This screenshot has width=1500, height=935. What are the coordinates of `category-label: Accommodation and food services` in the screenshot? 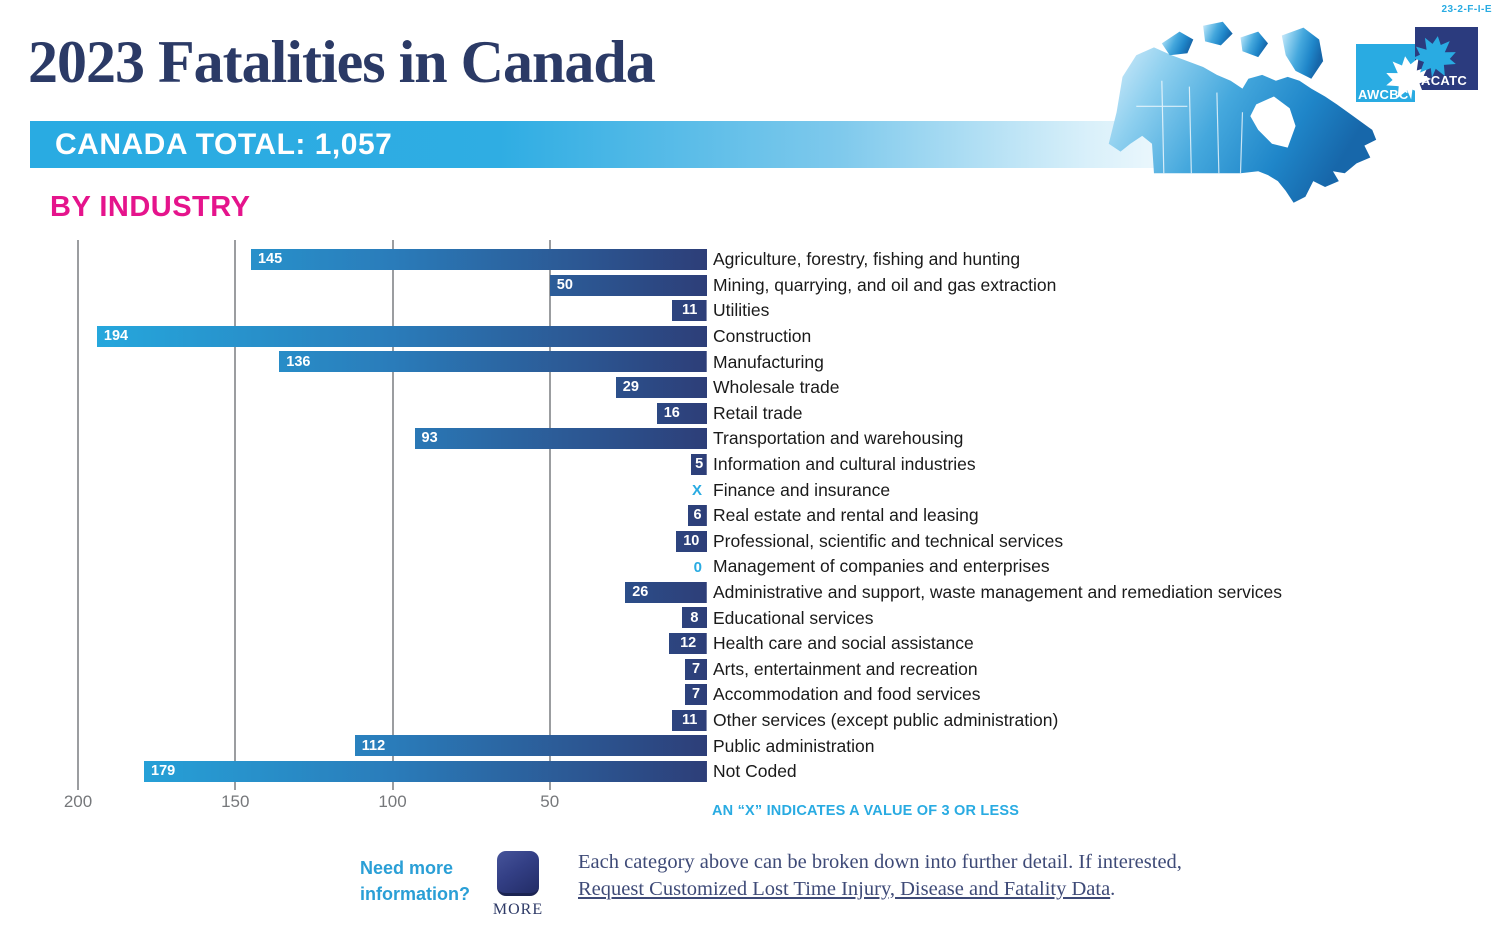 It's located at (847, 694).